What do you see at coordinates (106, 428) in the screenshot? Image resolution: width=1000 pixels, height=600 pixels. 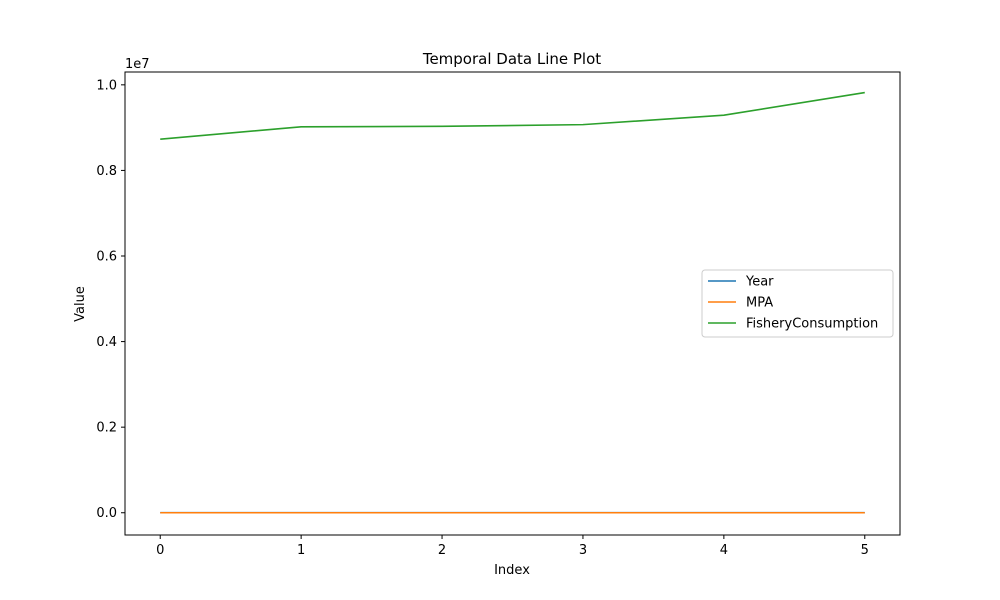 I see `y-tick-label: 0.2` at bounding box center [106, 428].